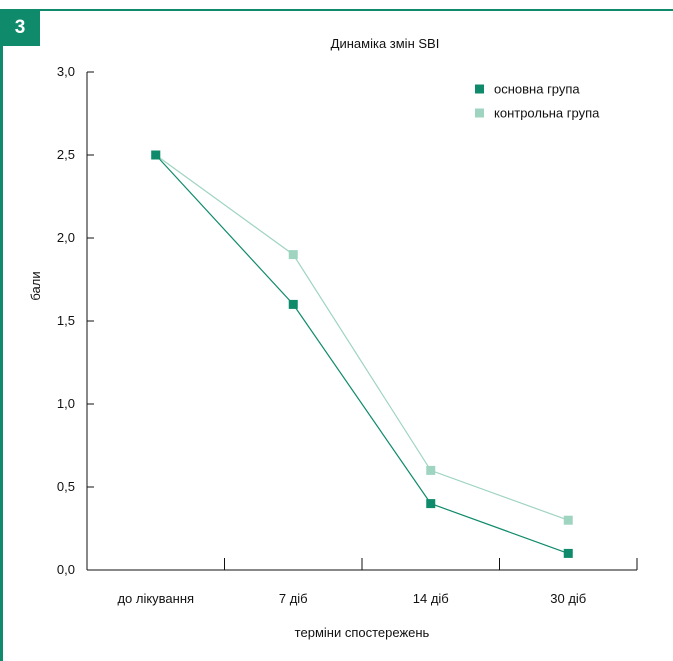 The height and width of the screenshot is (661, 673). Describe the element at coordinates (293, 598) in the screenshot. I see `x-tick-label: 7 діб` at that location.